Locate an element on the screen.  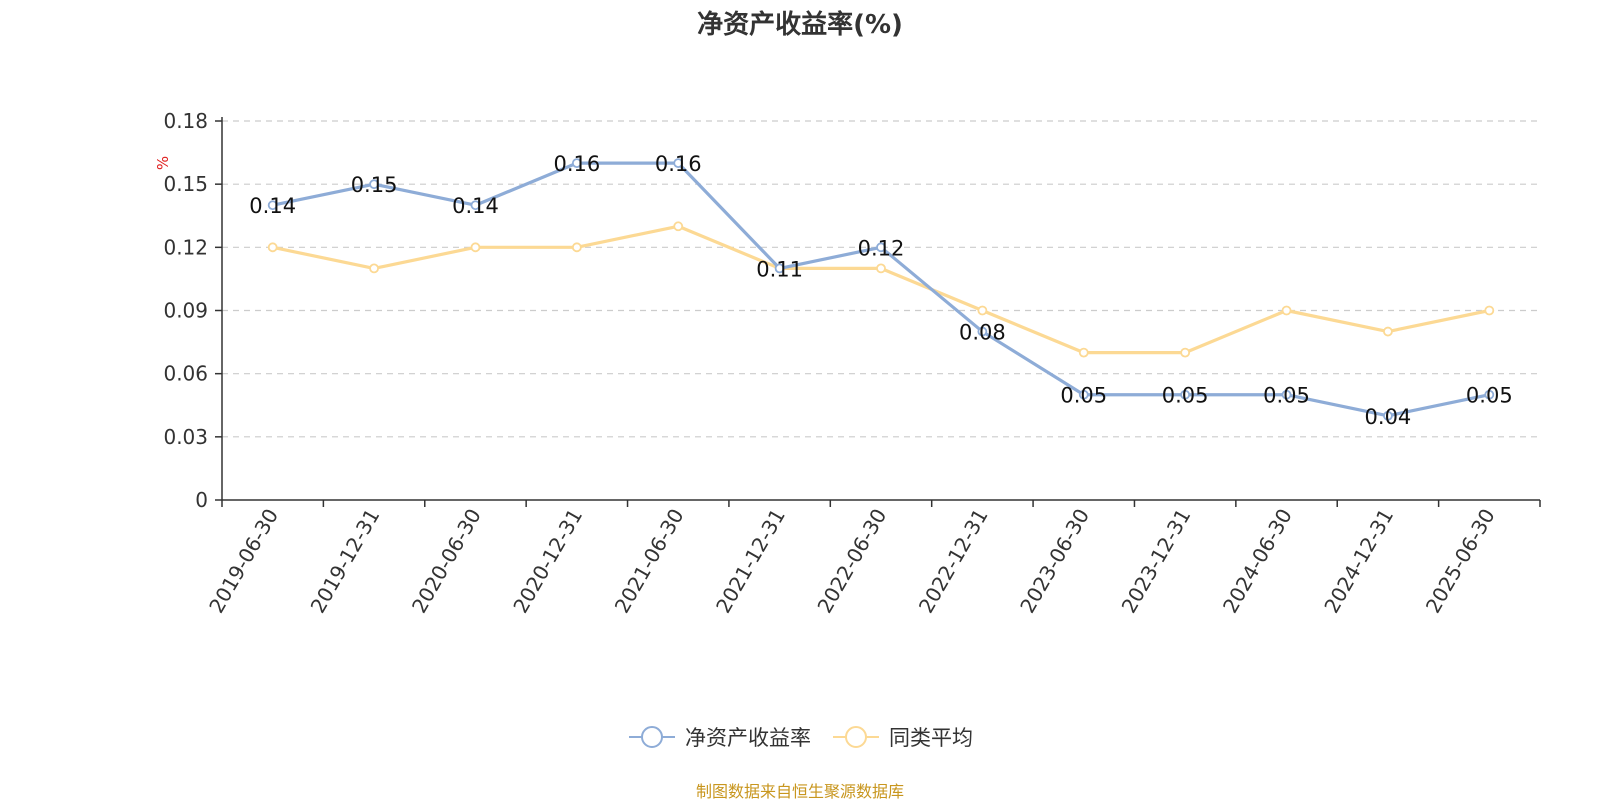
y-tick-label: 0.15 is located at coordinates (185, 184).